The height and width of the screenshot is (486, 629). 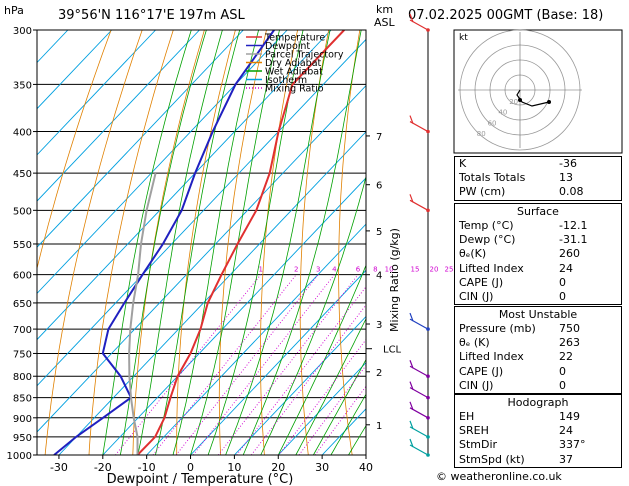 I want to click on mixing-ratio-label: Mixing Ratio (g/kg), so click(x=394, y=280).